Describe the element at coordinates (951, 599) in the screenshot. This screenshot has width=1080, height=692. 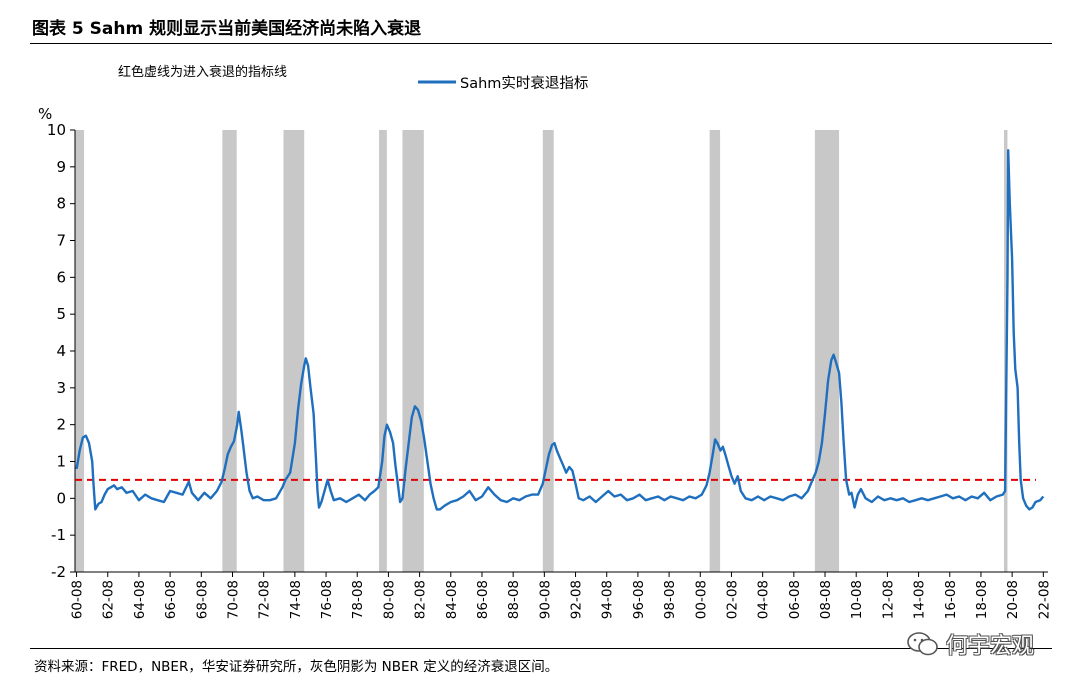
I see `x-tick-label: 16-08` at that location.